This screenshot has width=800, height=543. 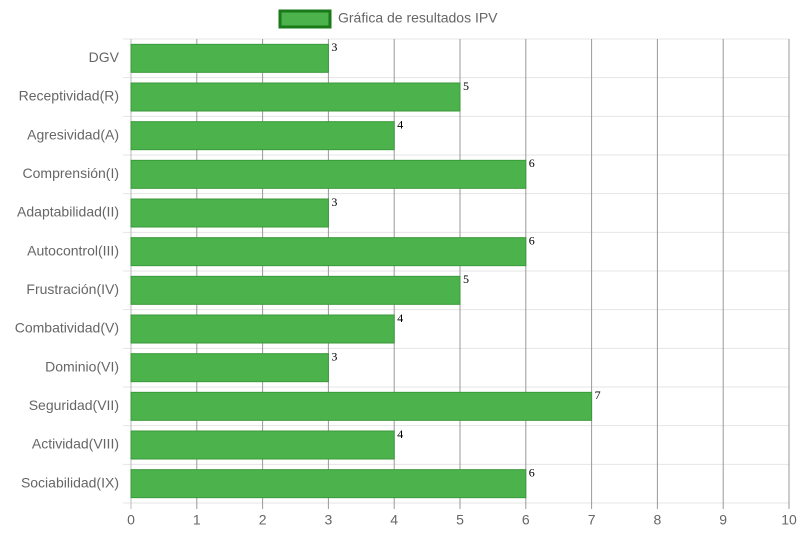 What do you see at coordinates (598, 395) in the screenshot?
I see `data-label: 7` at bounding box center [598, 395].